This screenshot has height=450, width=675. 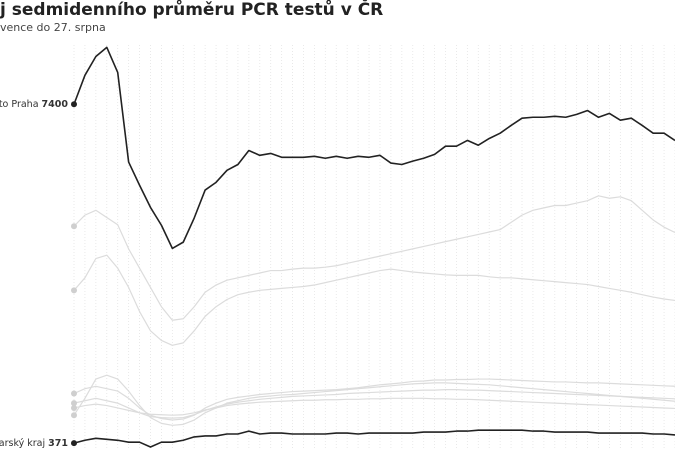 I want to click on series-label: lovarský kraj 371, so click(x=34, y=443).